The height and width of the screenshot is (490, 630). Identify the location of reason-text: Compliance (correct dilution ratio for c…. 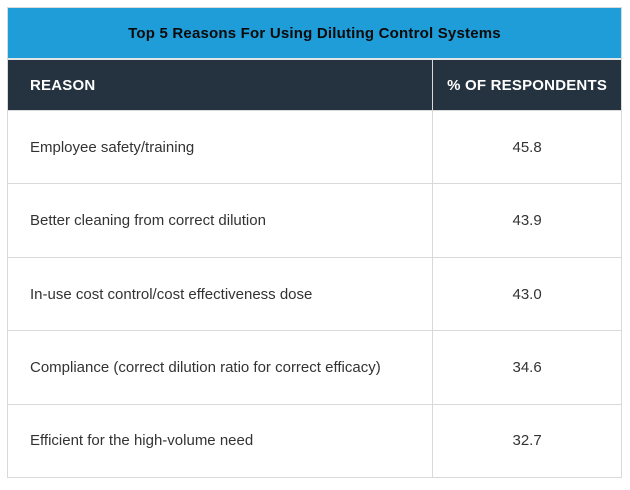
(205, 367).